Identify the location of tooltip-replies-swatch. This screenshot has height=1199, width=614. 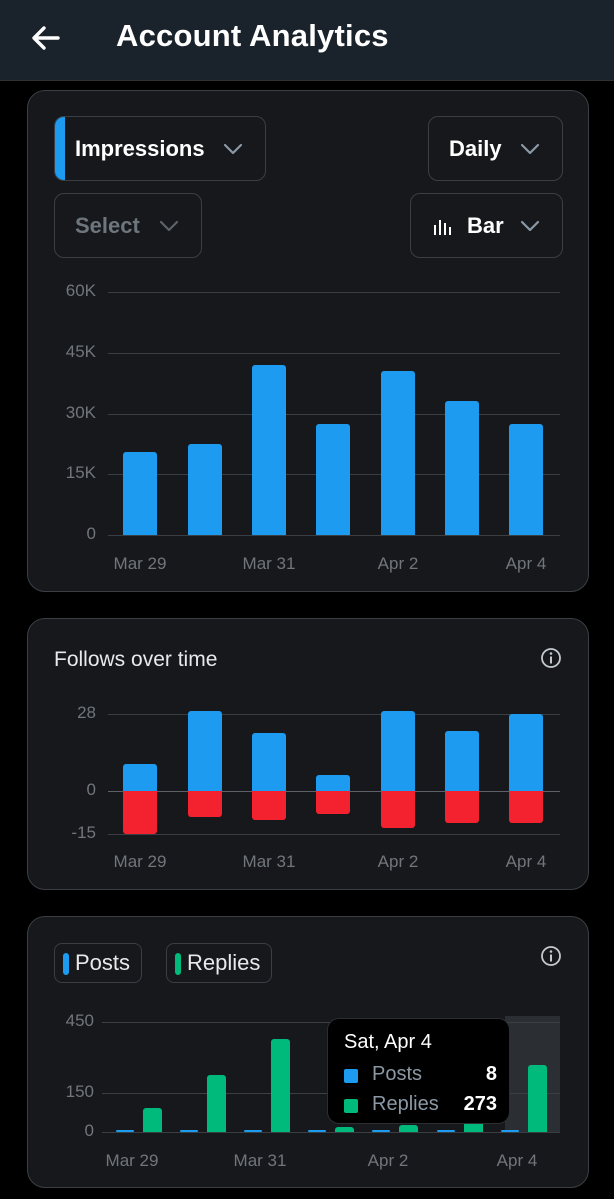
(351, 1106).